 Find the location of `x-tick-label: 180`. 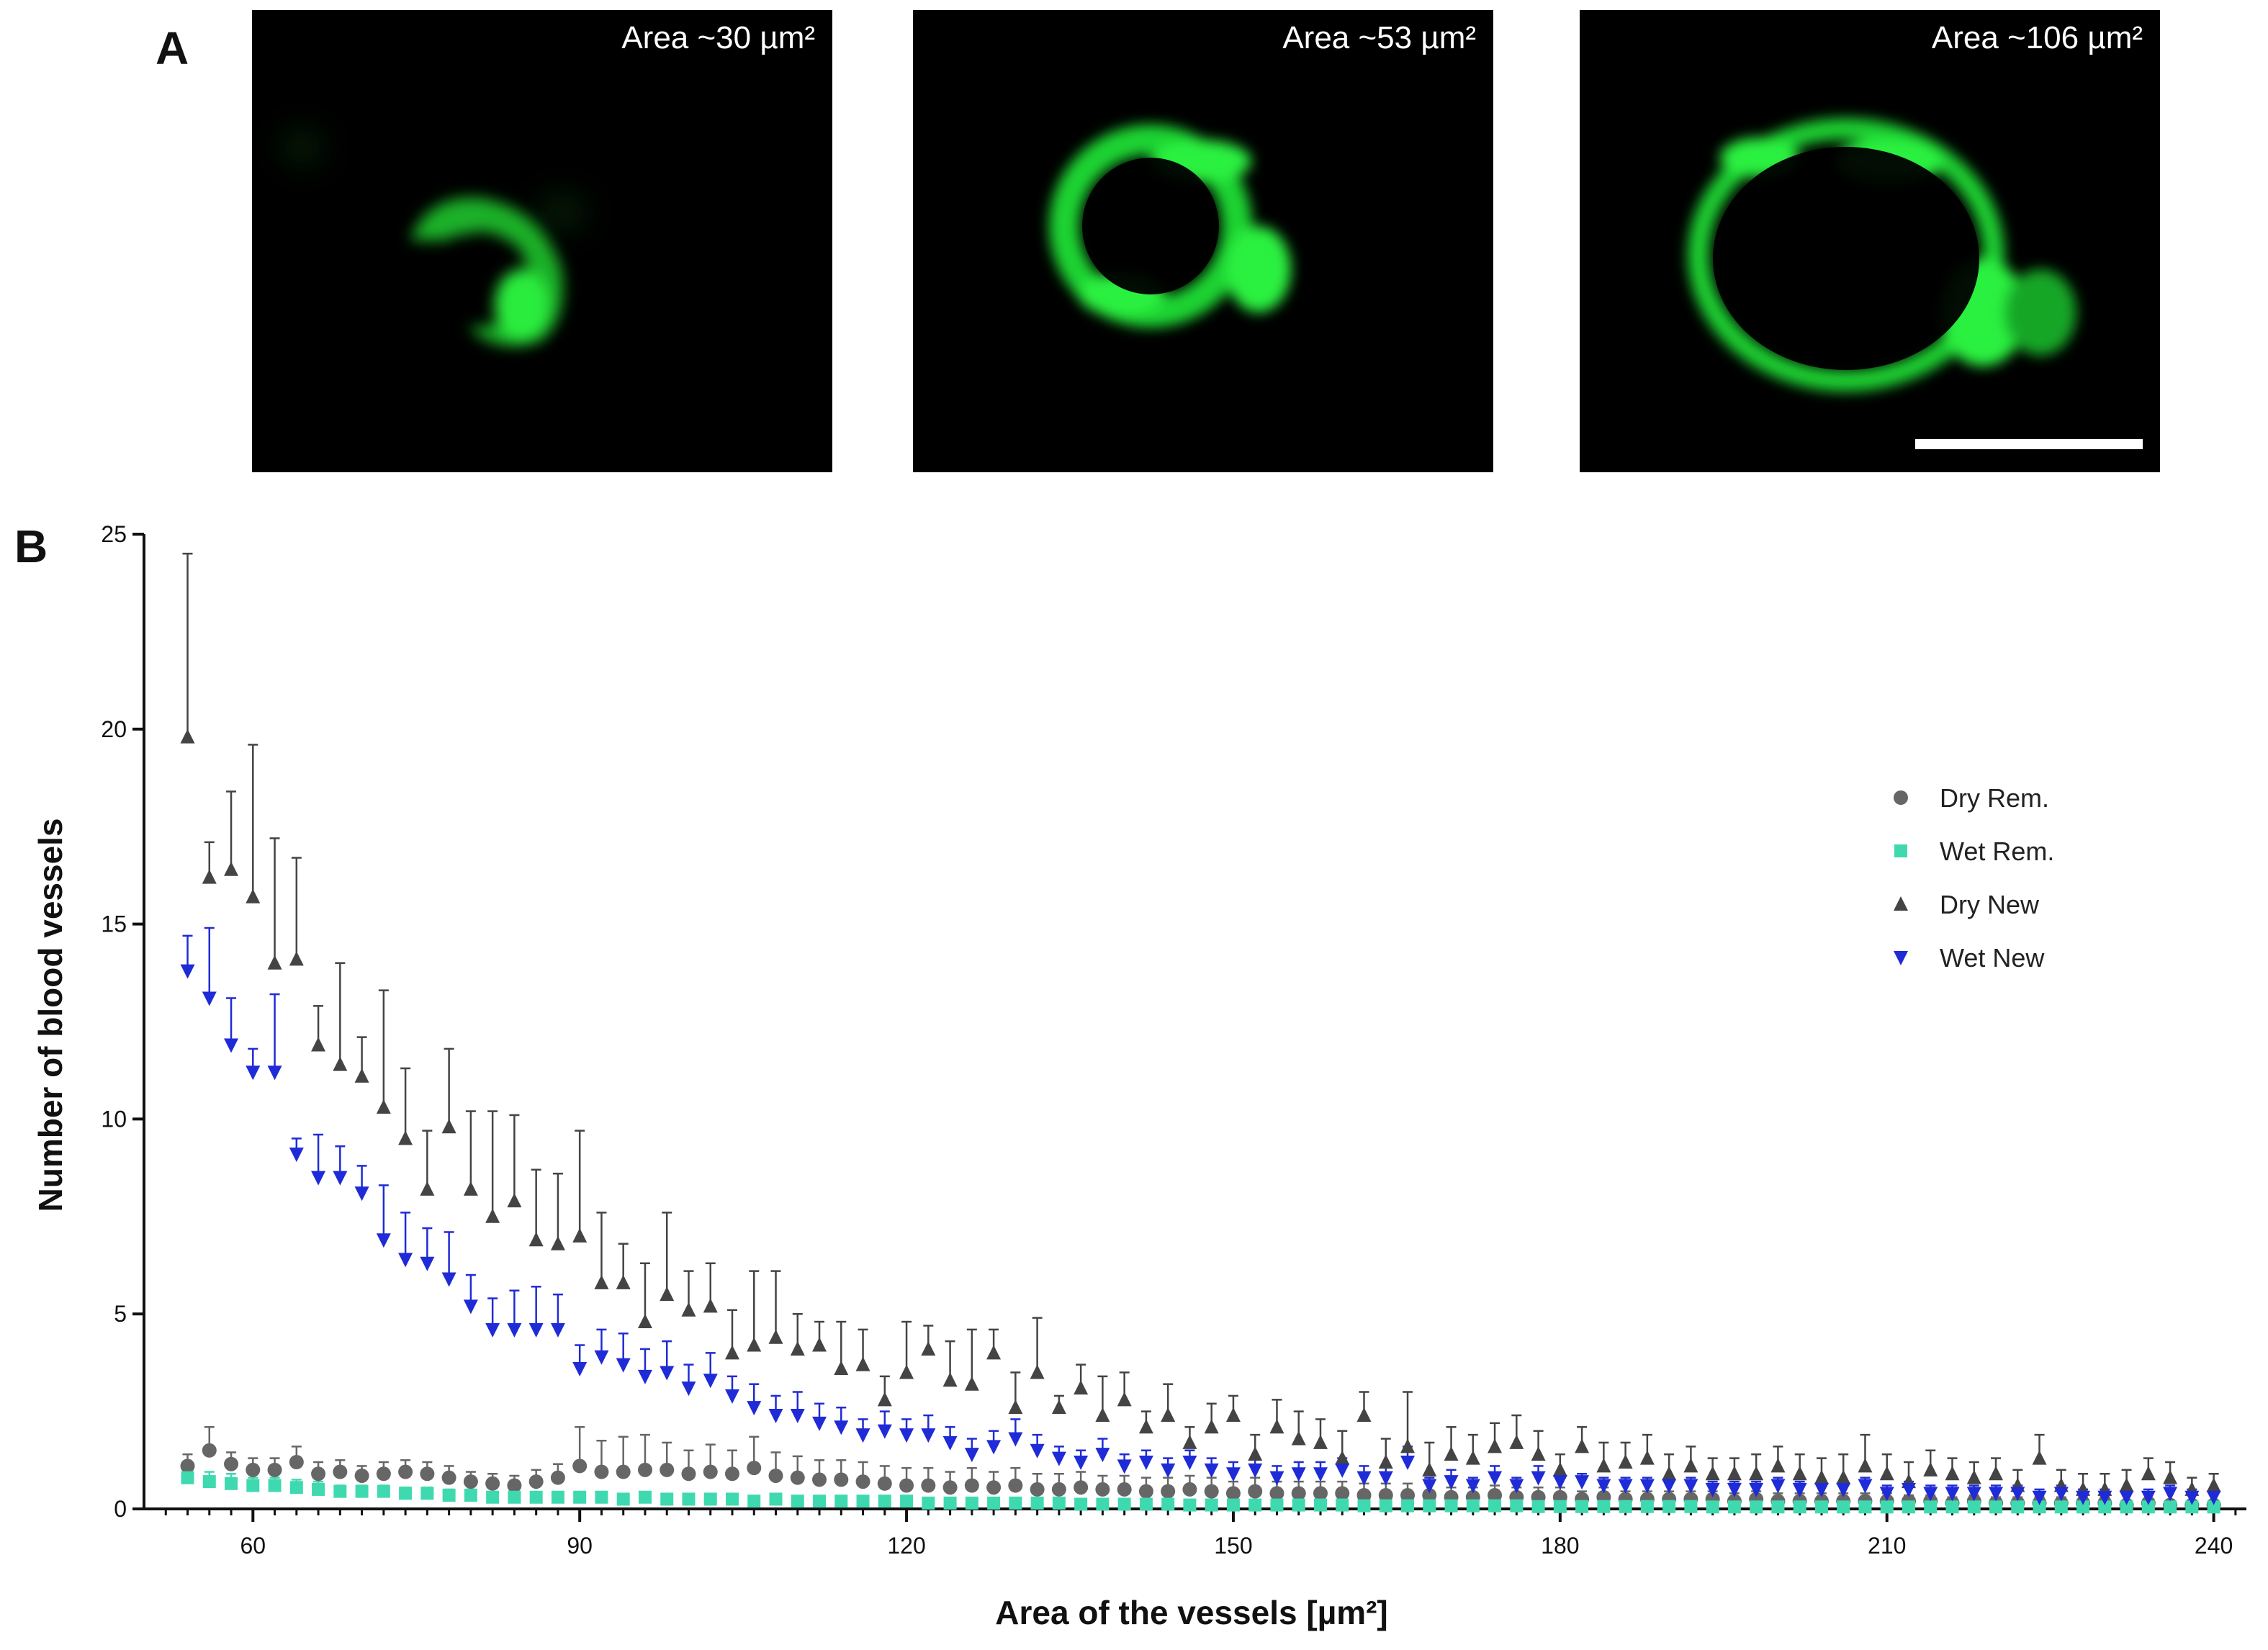

x-tick-label: 180 is located at coordinates (1560, 1546).